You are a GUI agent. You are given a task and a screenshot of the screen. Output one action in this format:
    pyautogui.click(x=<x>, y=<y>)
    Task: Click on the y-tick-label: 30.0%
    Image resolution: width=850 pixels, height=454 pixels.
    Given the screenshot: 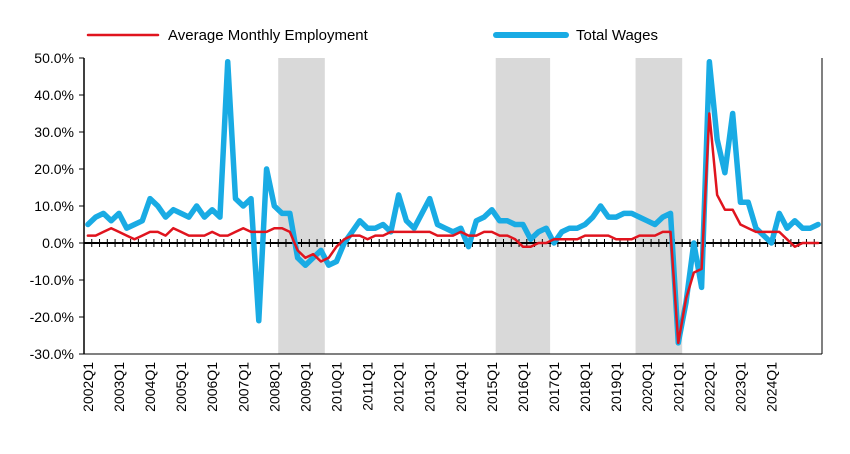 What is the action you would take?
    pyautogui.click(x=54, y=132)
    